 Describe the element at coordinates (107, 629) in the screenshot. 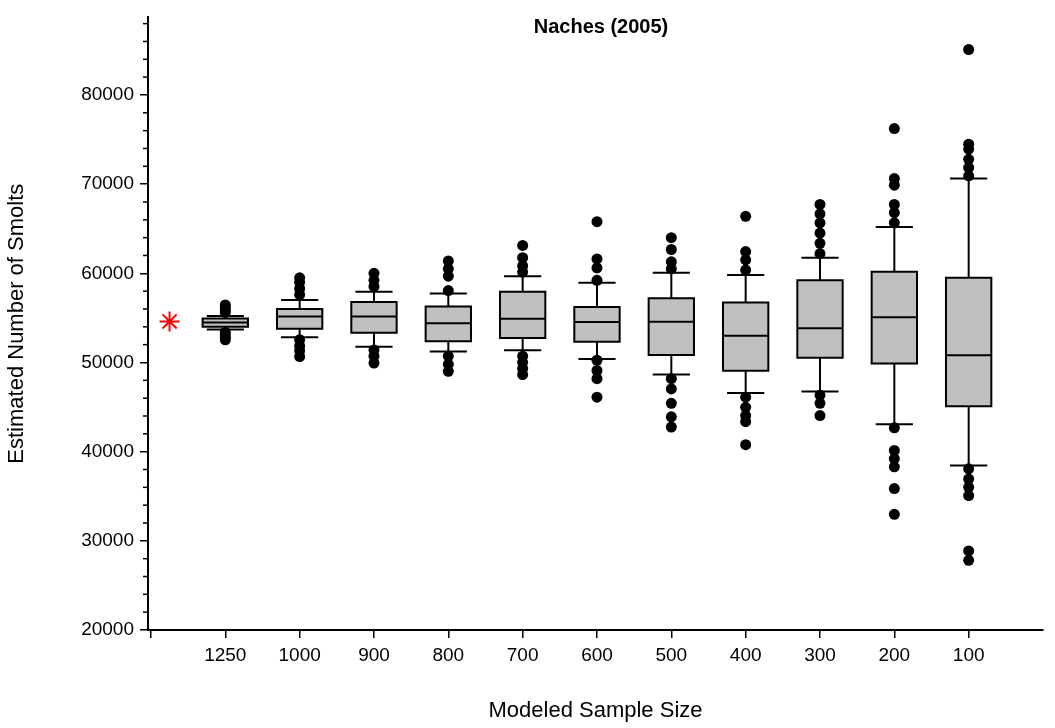

I see `y-tick-label: 20000` at that location.